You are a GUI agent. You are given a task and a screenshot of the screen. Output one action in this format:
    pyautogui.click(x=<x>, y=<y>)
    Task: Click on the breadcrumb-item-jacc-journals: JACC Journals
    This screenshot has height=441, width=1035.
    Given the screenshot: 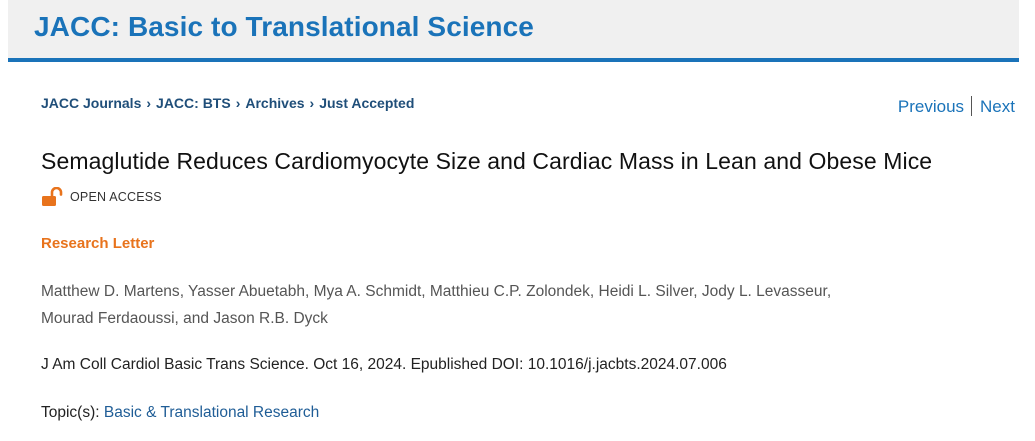 What is the action you would take?
    pyautogui.click(x=91, y=103)
    